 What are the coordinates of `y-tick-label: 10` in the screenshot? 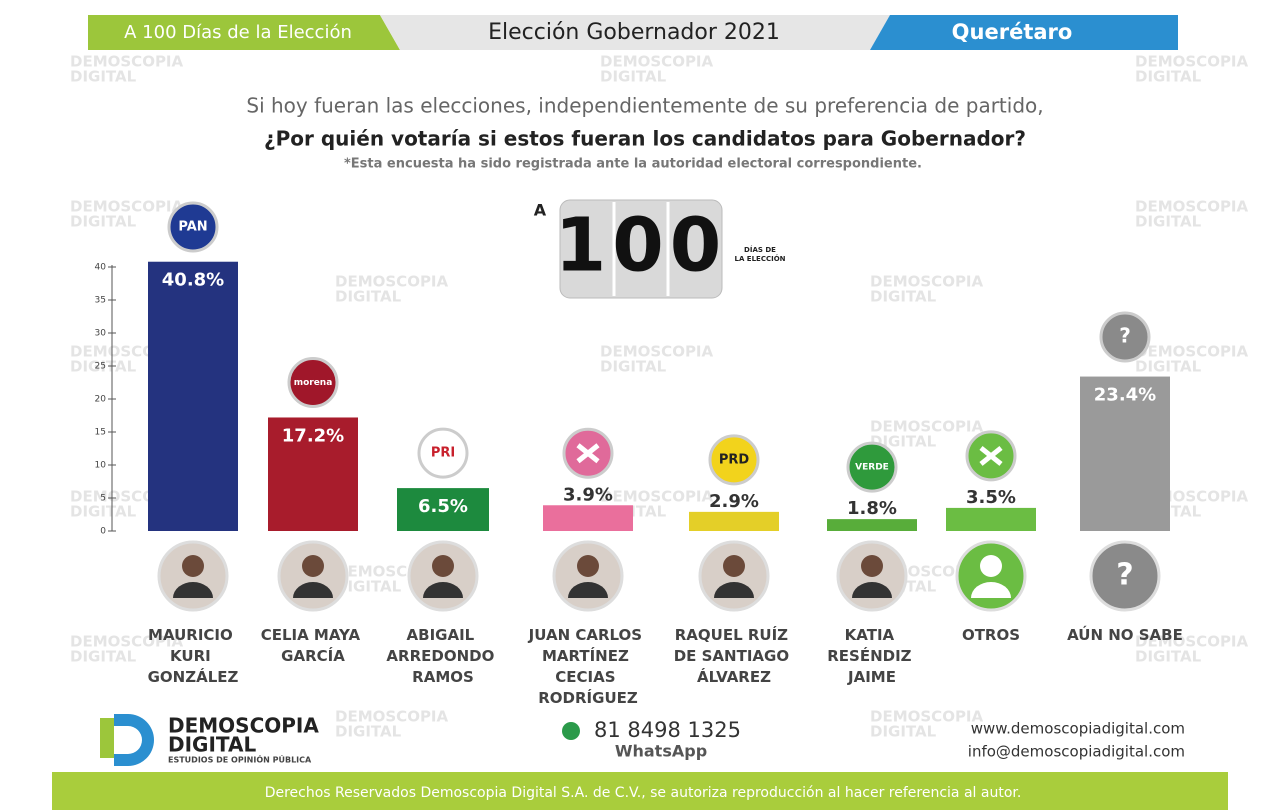 It's located at (101, 466).